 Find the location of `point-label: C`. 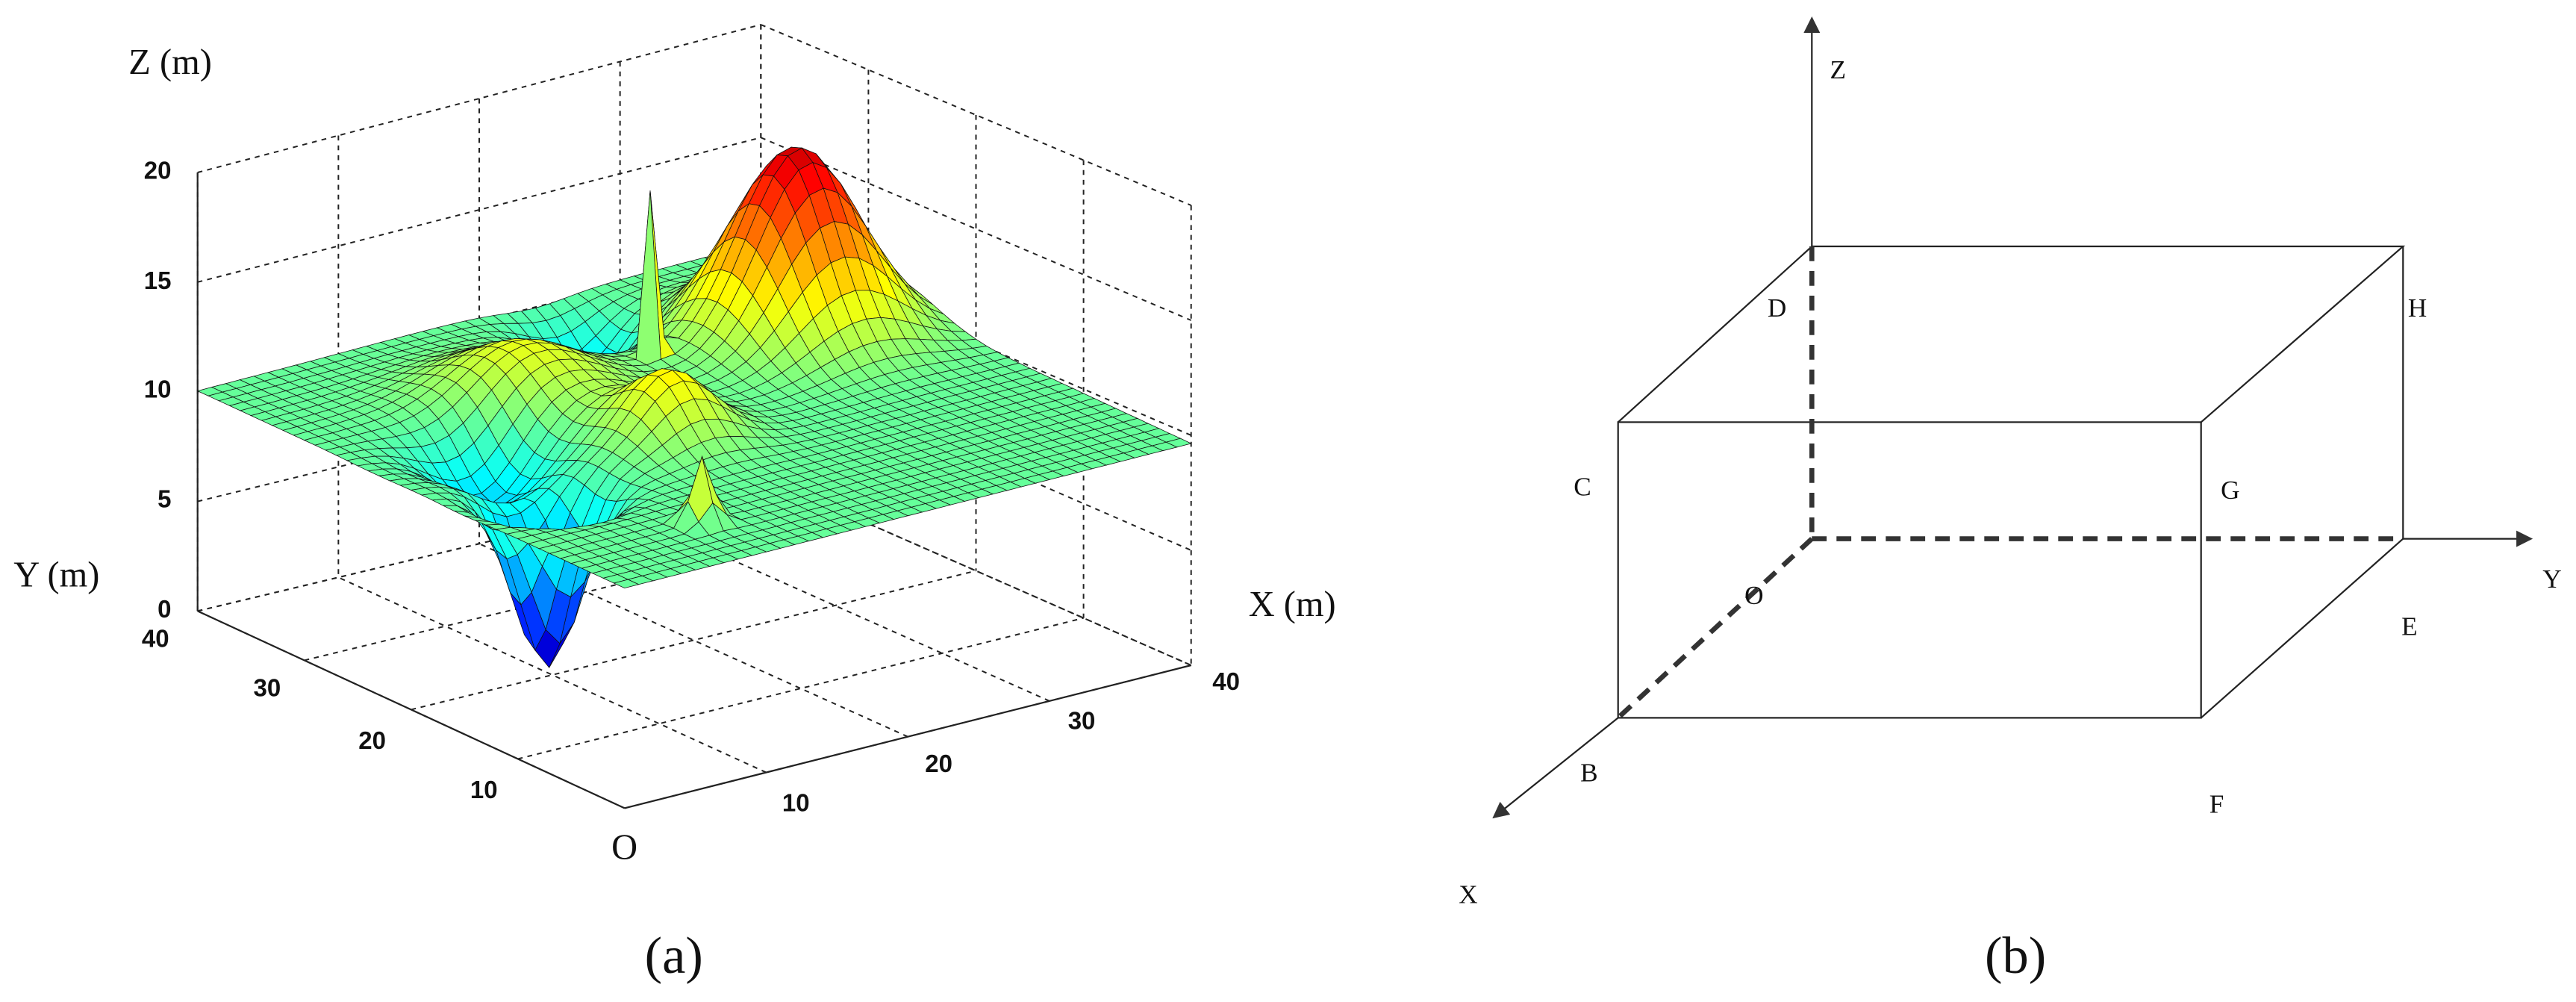

point-label: C is located at coordinates (1582, 487).